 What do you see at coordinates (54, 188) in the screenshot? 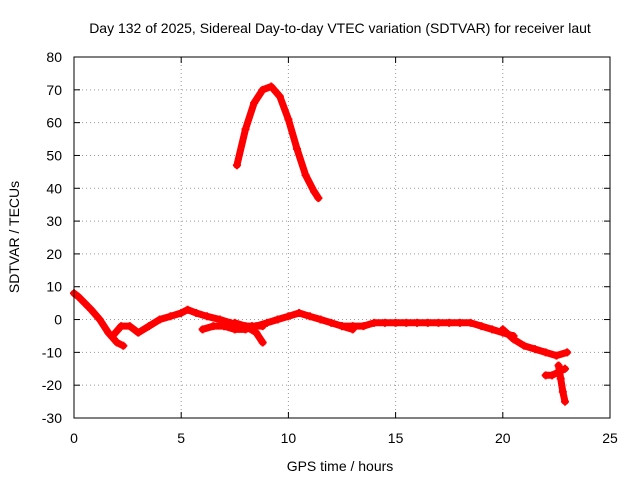
I see `y-tick-label: 40` at bounding box center [54, 188].